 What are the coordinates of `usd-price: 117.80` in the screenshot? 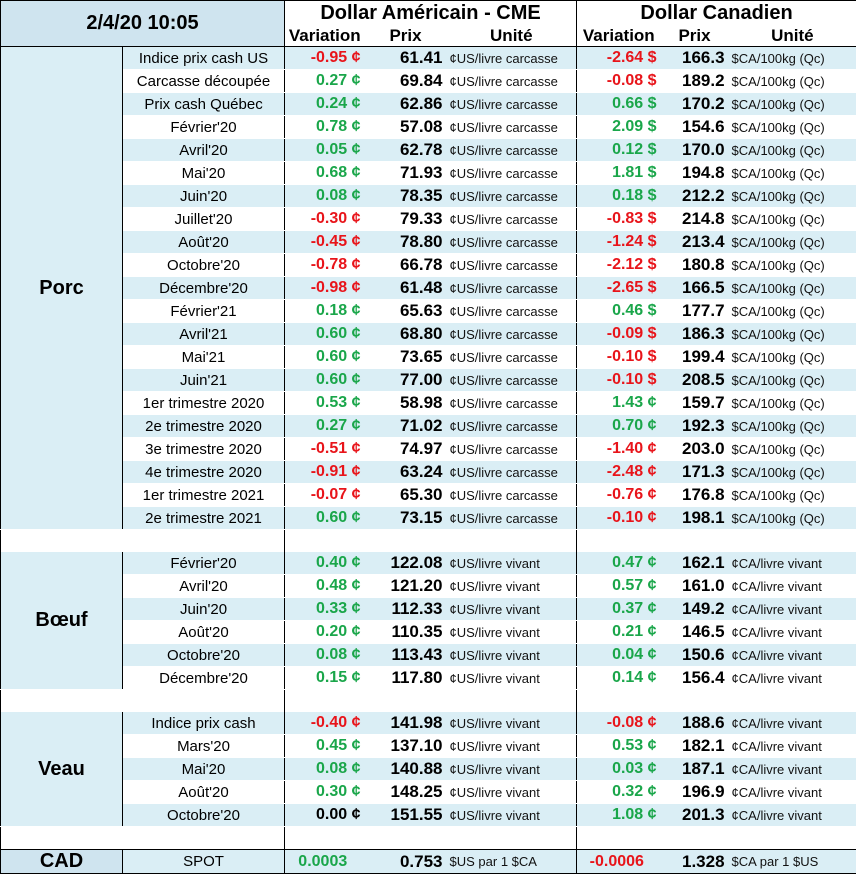 It's located at (405, 678).